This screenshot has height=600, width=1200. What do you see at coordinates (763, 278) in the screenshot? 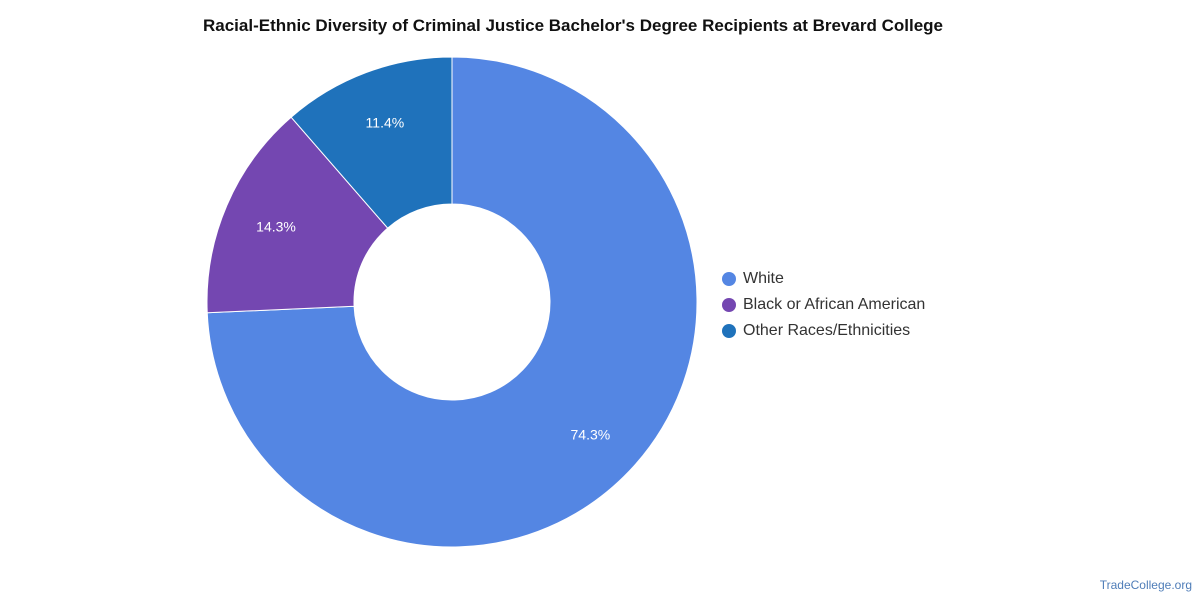
I see `legend-label: White` at bounding box center [763, 278].